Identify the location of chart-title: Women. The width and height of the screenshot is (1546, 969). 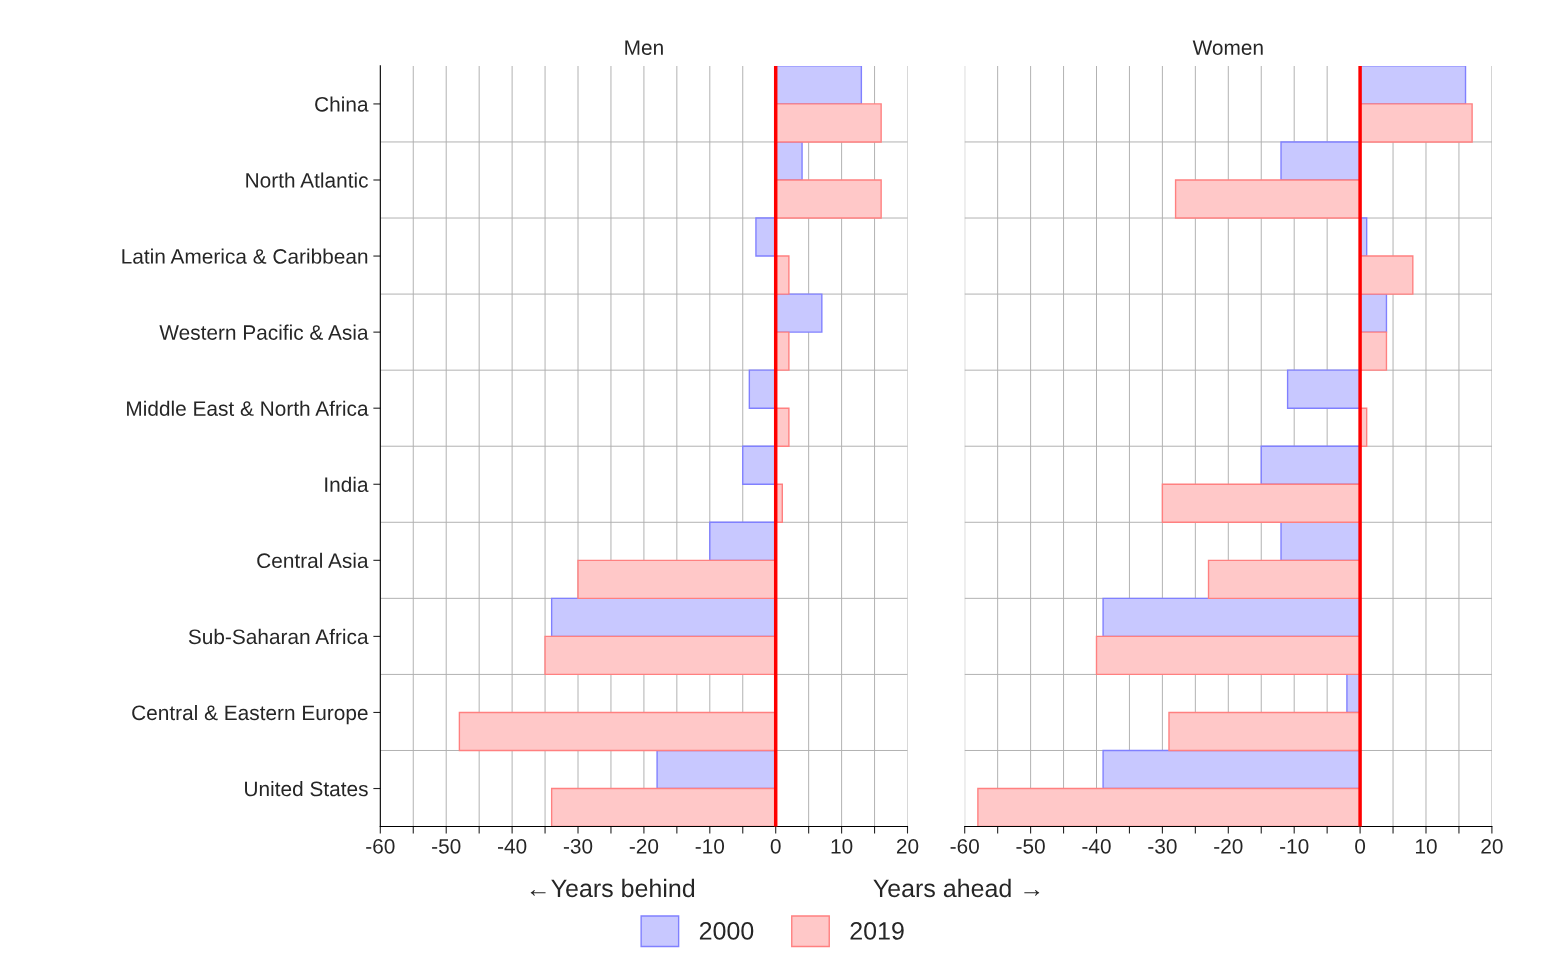
(1227, 47).